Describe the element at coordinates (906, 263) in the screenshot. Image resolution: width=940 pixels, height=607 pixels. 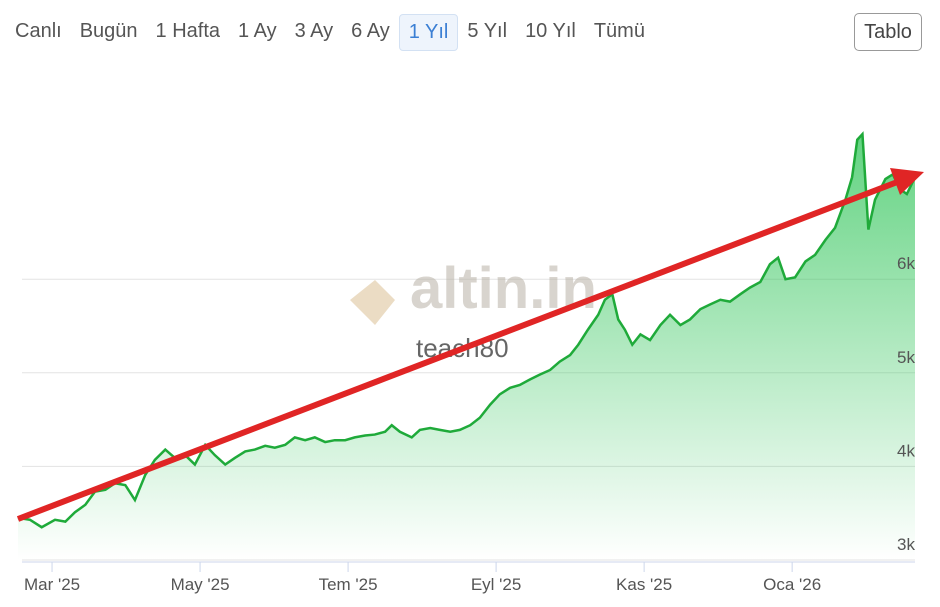
I see `y-tick-label: 6k` at that location.